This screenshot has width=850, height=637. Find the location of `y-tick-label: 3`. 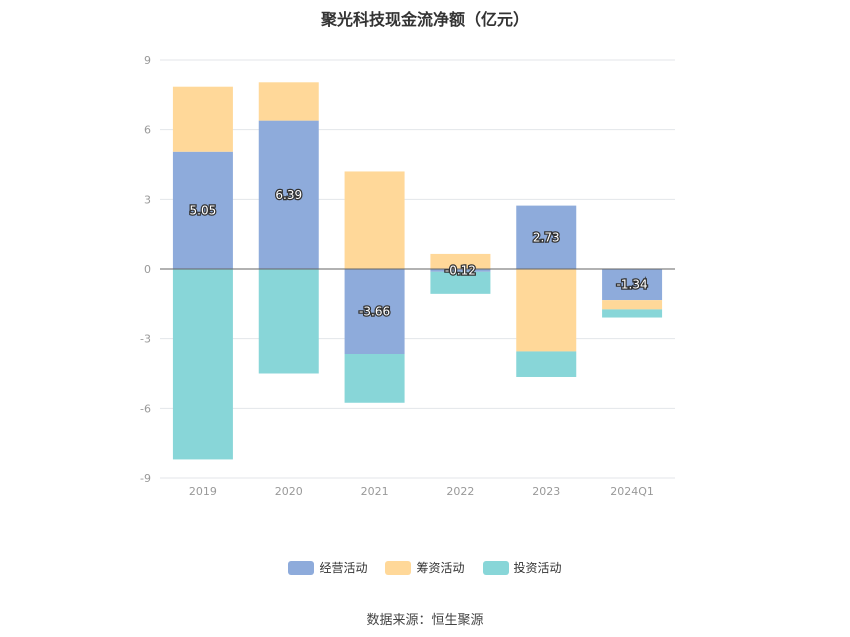

y-tick-label: 3 is located at coordinates (147, 199).